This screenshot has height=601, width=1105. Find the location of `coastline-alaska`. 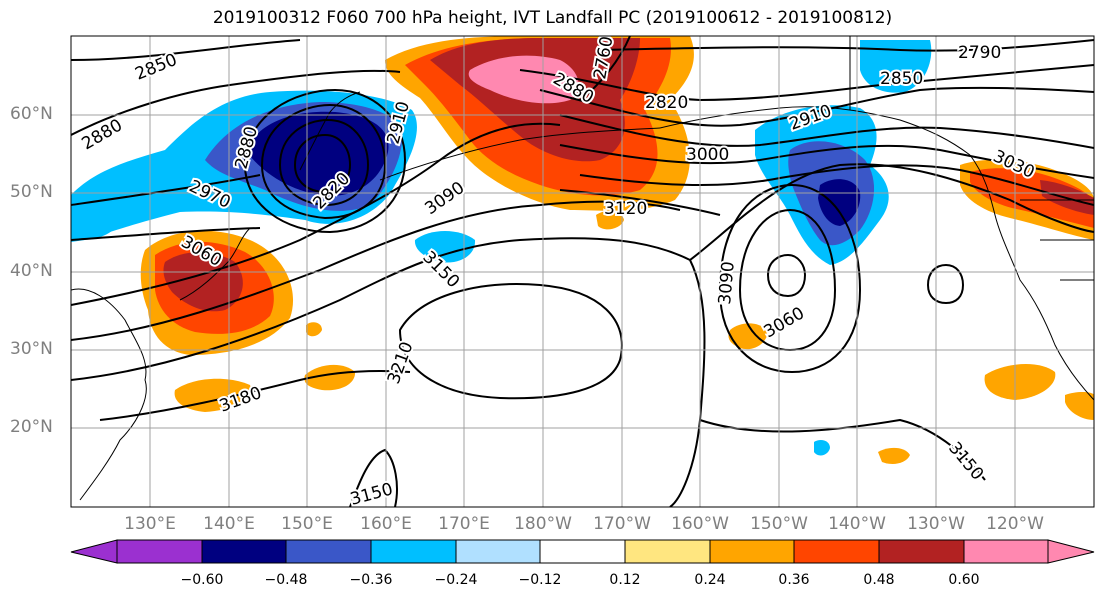

coastline-alaska is located at coordinates (815, 131).